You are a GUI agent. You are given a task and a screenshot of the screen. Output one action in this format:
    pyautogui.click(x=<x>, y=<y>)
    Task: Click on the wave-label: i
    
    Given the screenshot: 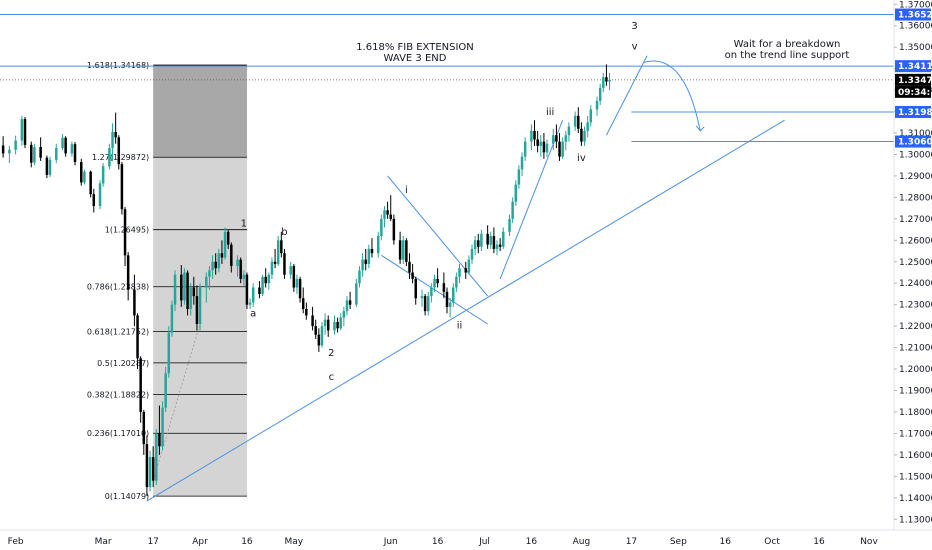 What is the action you would take?
    pyautogui.click(x=406, y=190)
    